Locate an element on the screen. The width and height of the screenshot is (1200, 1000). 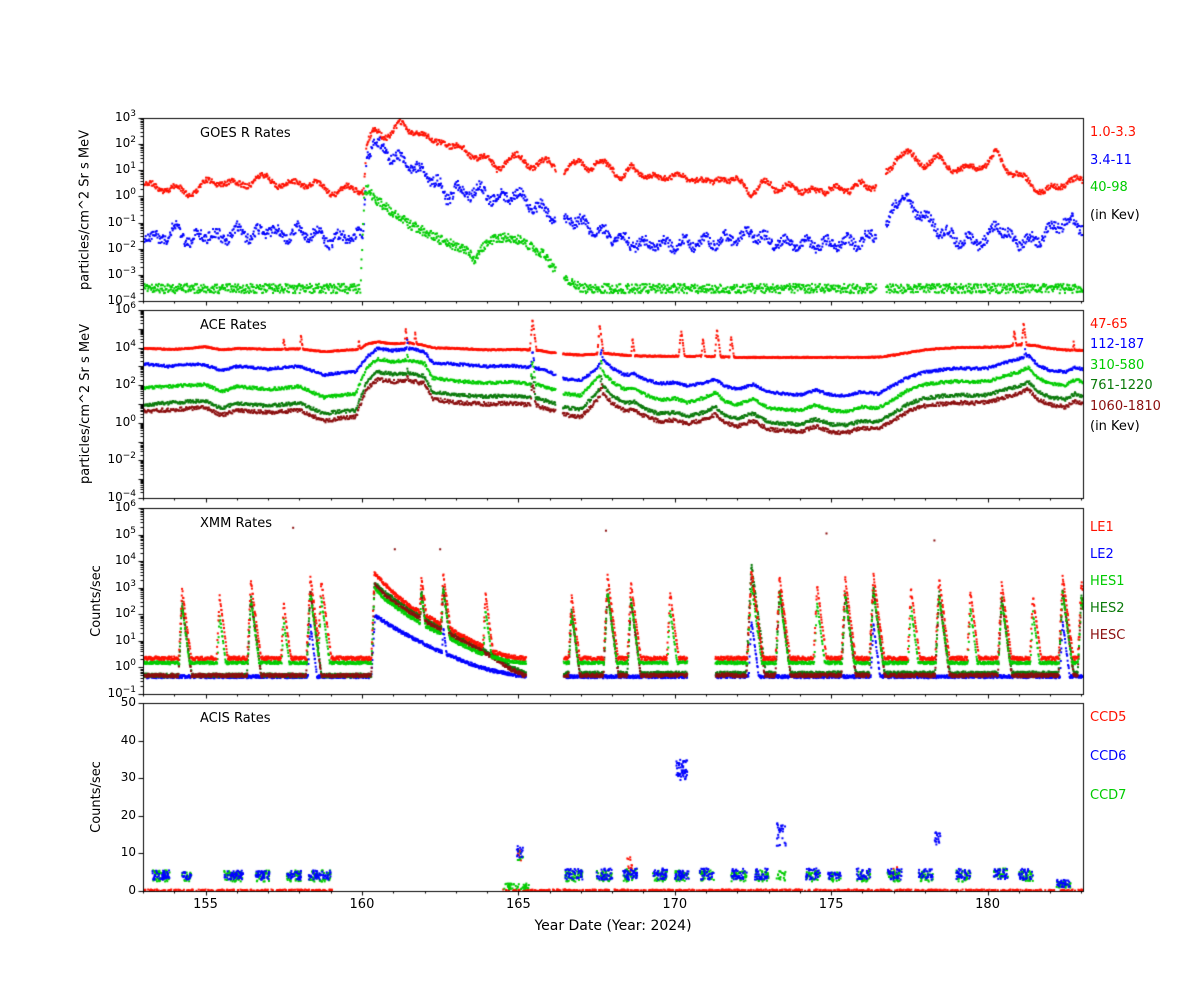
y-tick-label: 40 is located at coordinates (128, 739).